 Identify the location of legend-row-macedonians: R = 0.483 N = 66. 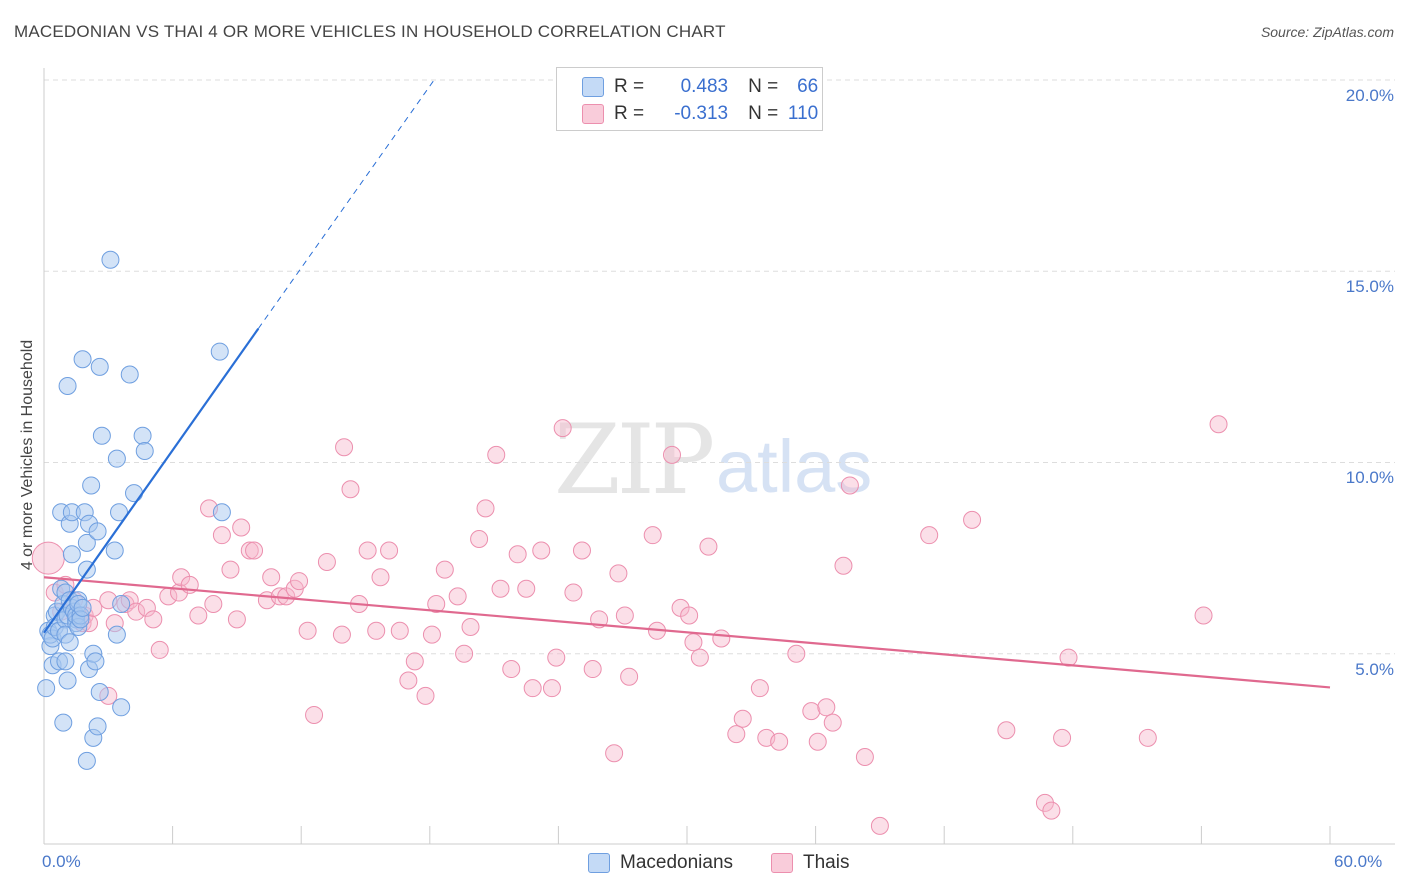
(687, 87).